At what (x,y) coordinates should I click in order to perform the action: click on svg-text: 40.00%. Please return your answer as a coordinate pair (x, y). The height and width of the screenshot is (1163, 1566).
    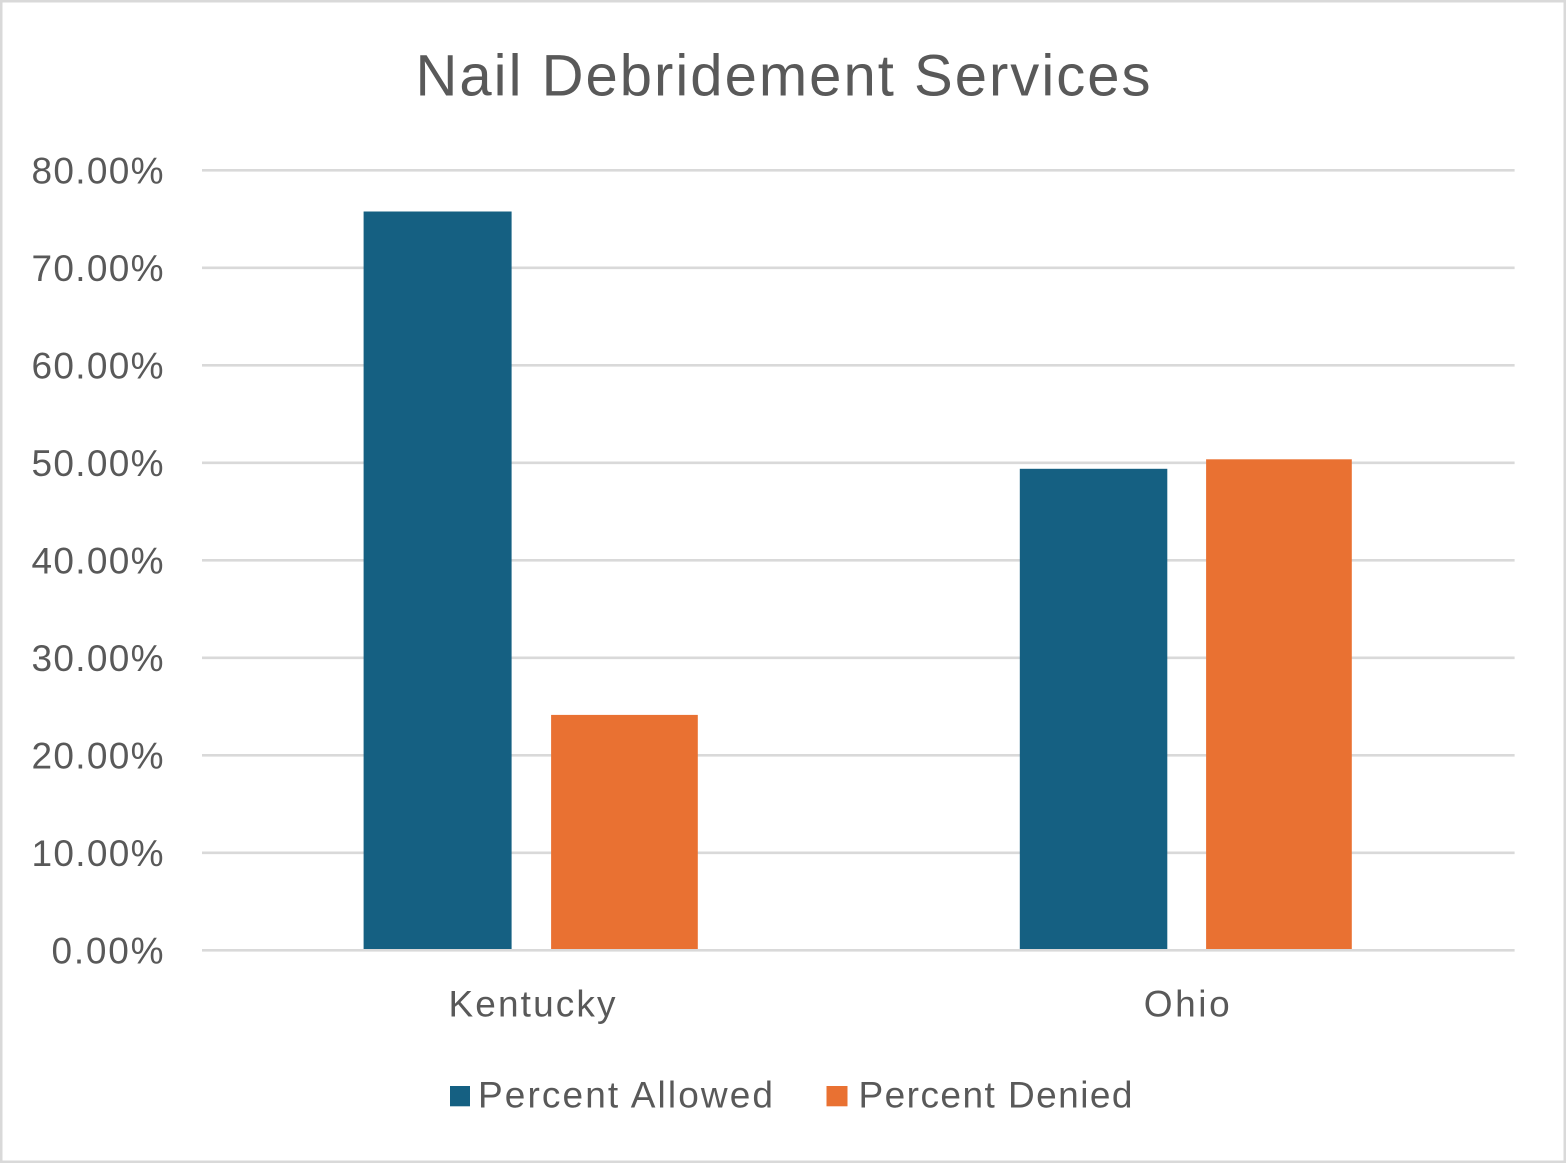
    Looking at the image, I should click on (98, 561).